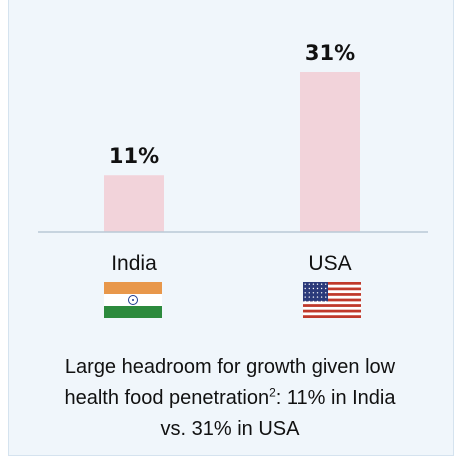 The height and width of the screenshot is (458, 468). What do you see at coordinates (272, 392) in the screenshot?
I see `footnote-superscript: 2` at bounding box center [272, 392].